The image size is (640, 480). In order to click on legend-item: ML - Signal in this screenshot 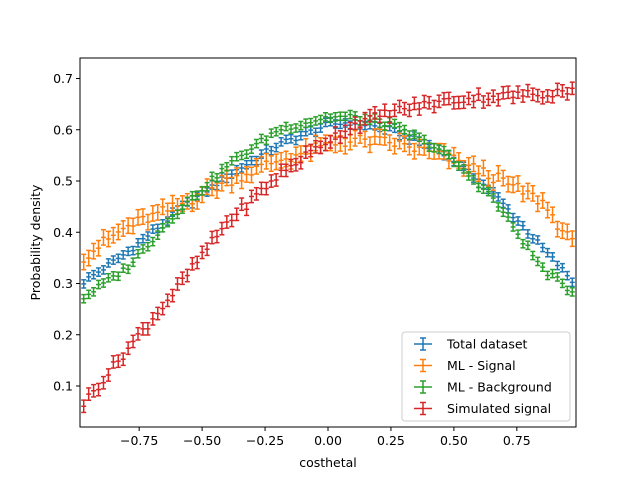, I will do `click(465, 365)`.